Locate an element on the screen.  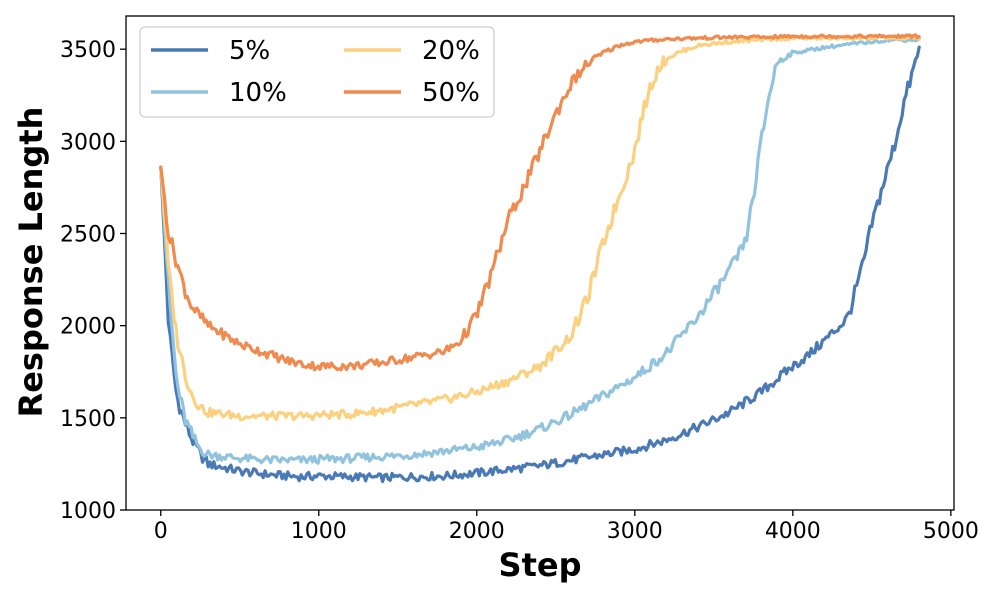
y-tick-label: 3000 is located at coordinates (88, 142).